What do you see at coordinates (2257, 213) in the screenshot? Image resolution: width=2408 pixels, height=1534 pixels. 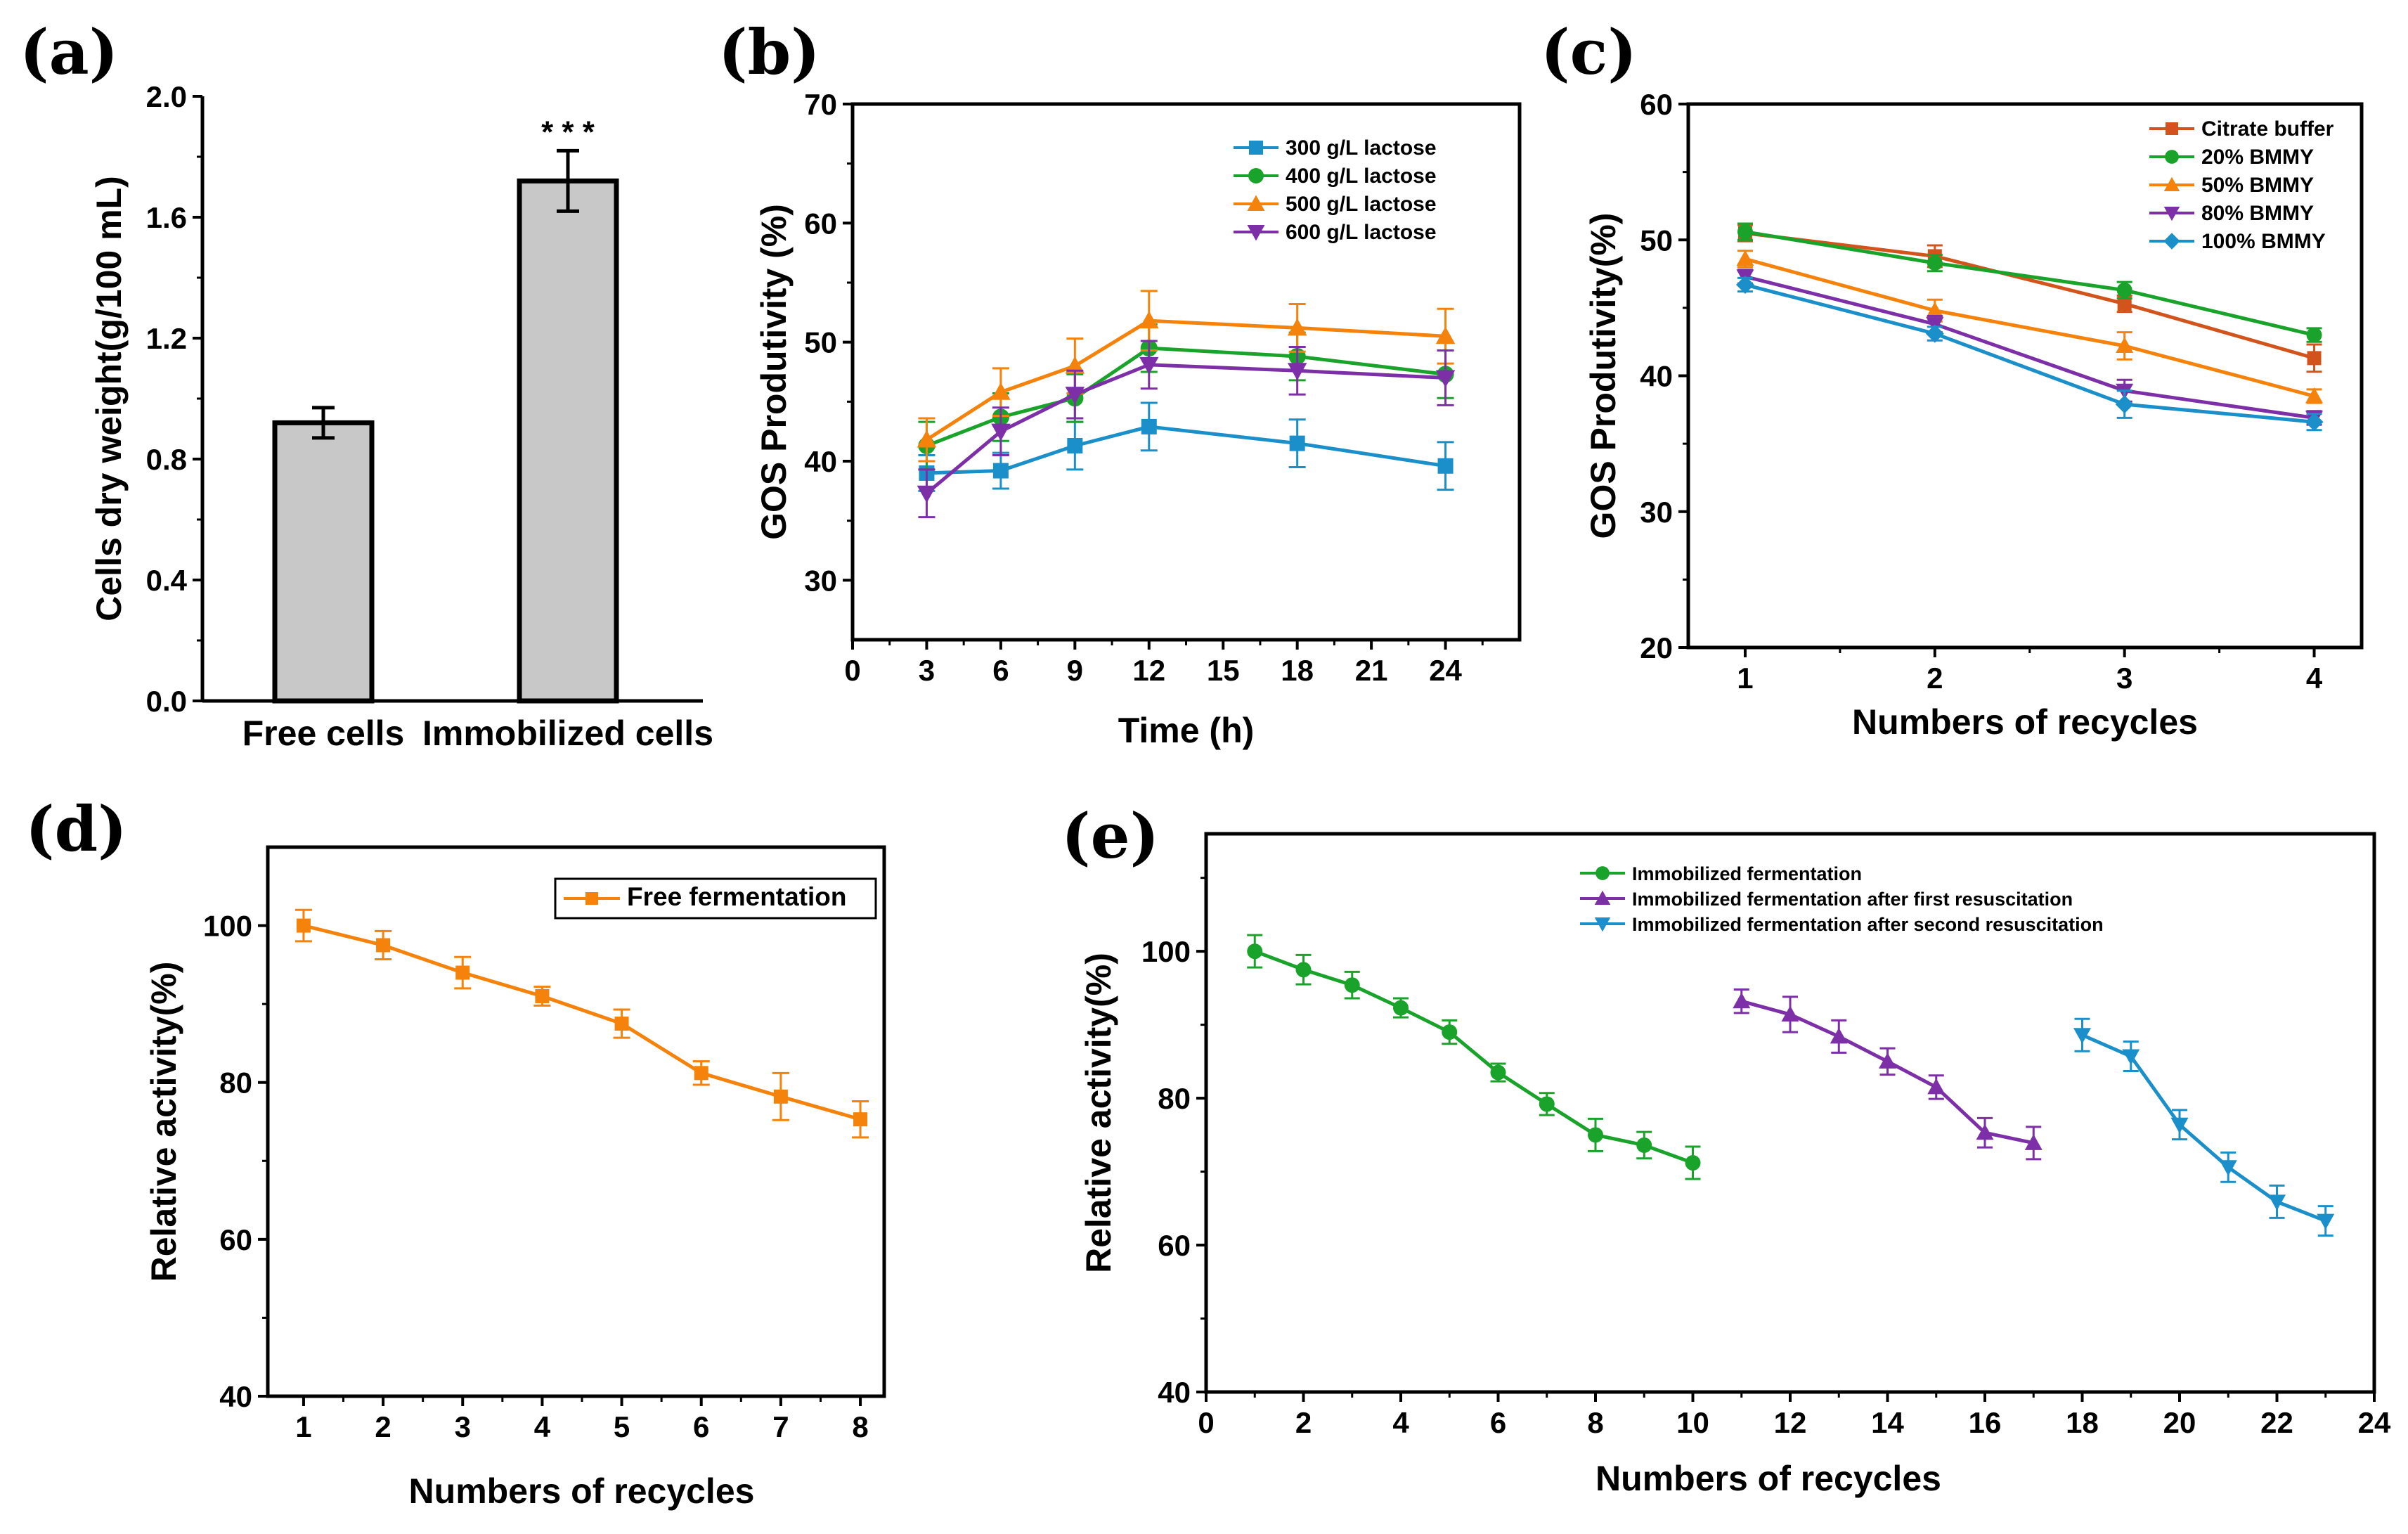 I see `legend-label: 80% BMMY` at bounding box center [2257, 213].